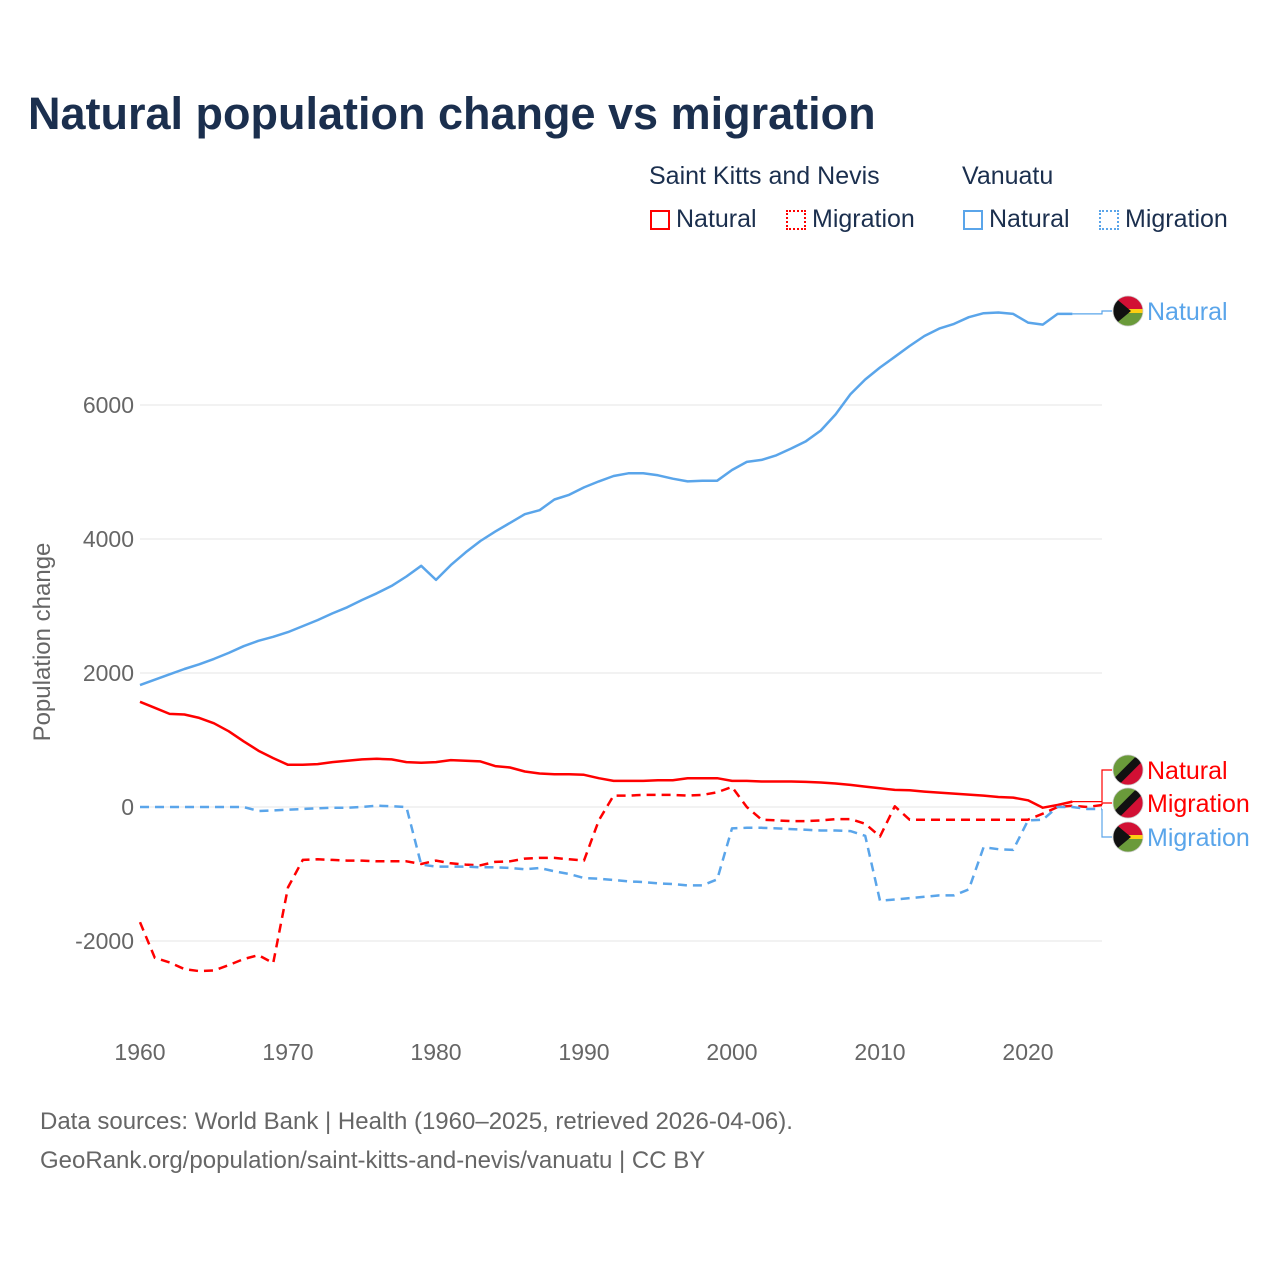 This screenshot has height=1280, width=1280. Describe the element at coordinates (104, 941) in the screenshot. I see `y-tick-label: -2000` at that location.